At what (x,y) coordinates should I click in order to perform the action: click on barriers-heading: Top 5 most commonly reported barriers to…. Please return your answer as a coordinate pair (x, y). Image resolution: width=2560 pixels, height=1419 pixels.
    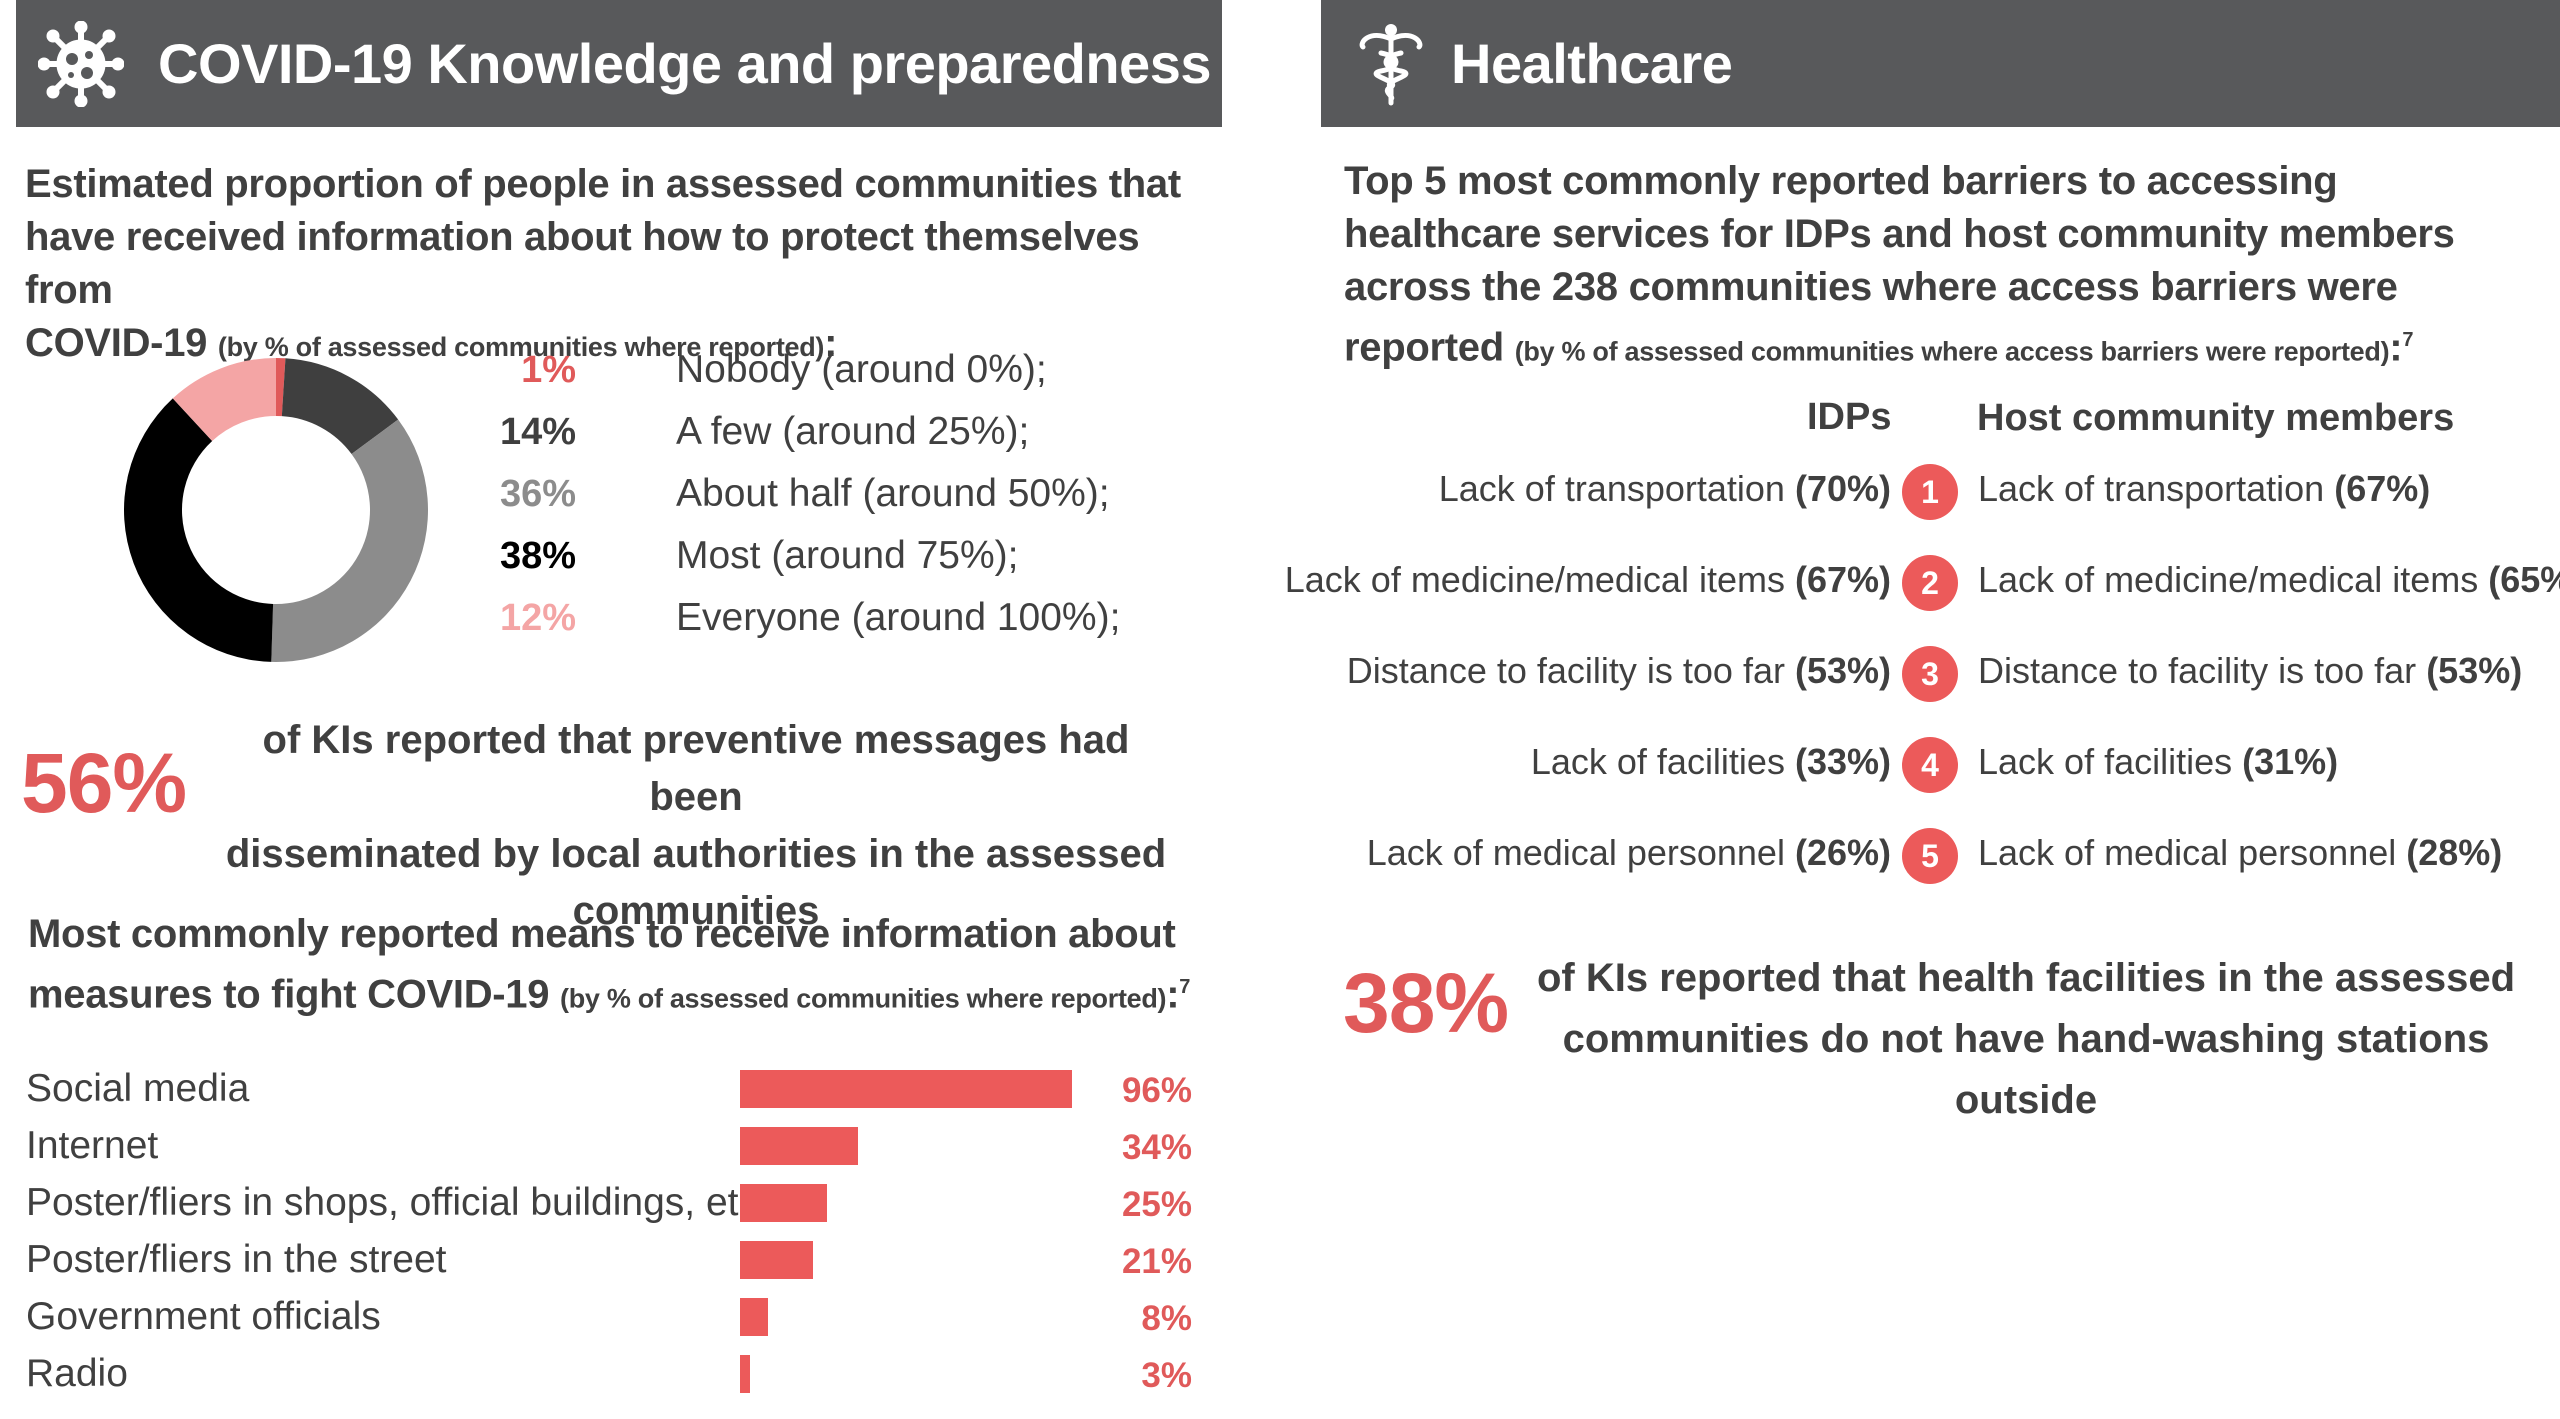
    Looking at the image, I should click on (1949, 266).